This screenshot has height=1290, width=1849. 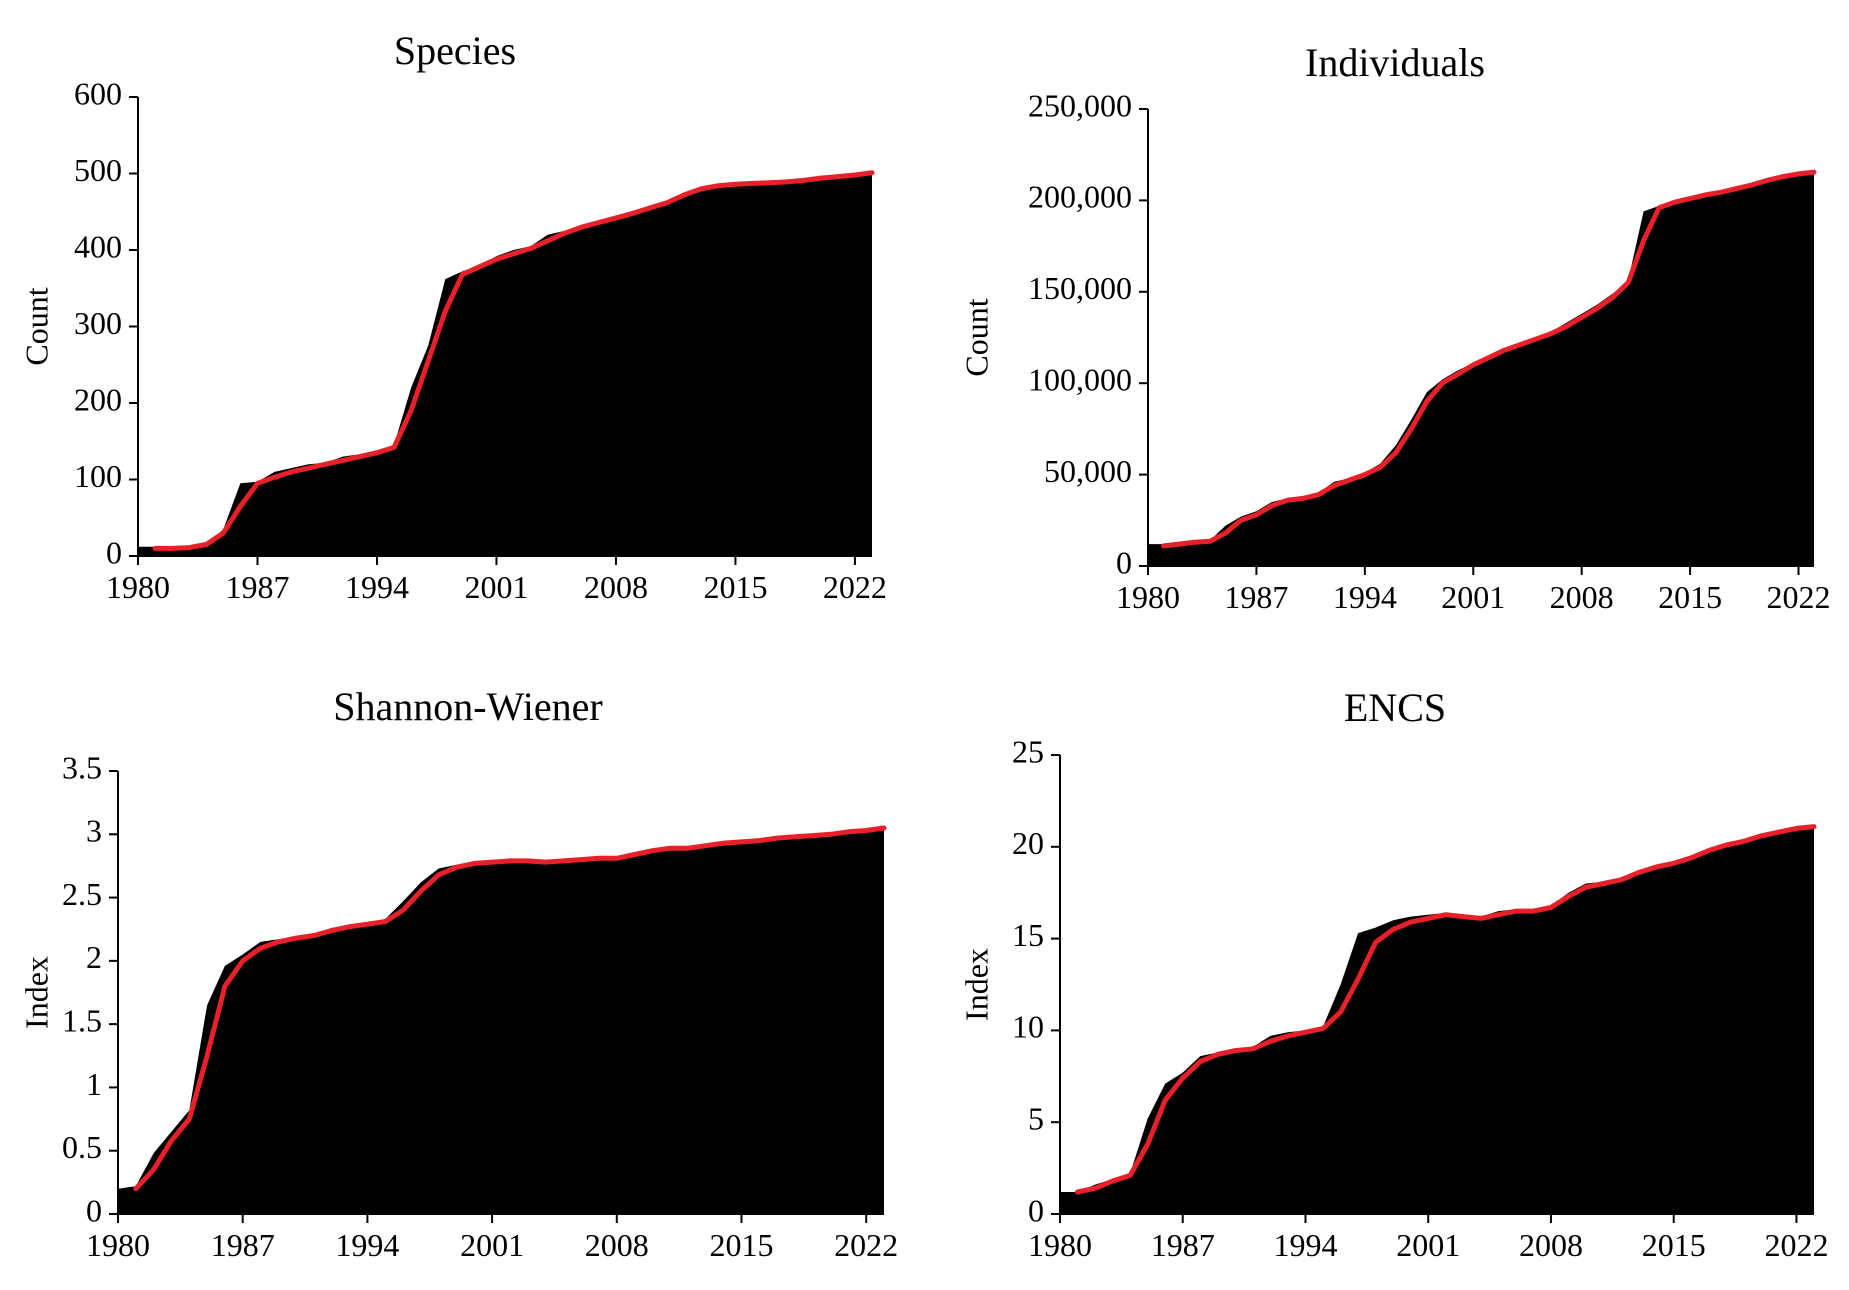 I want to click on y-tick-label: 10, so click(x=1028, y=1027).